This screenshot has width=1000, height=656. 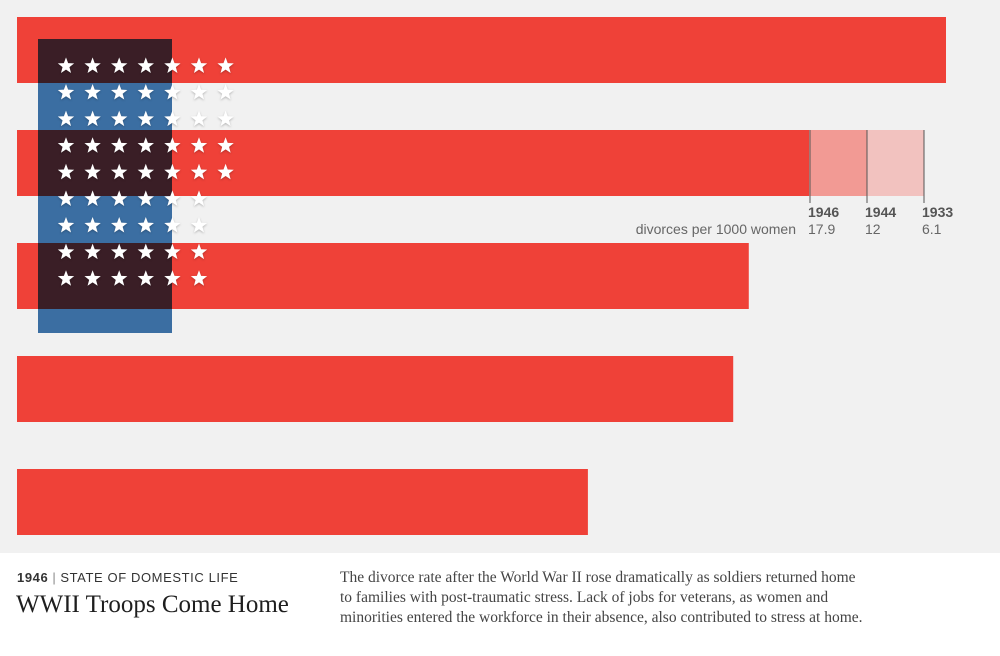 I want to click on legend-label: divorces per 1000 women, so click(x=716, y=229).